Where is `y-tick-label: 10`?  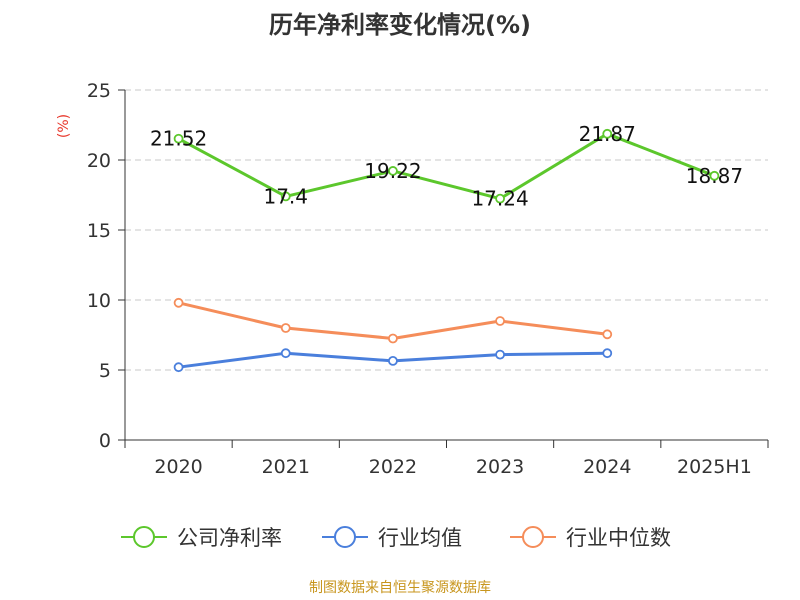
y-tick-label: 10 is located at coordinates (99, 301).